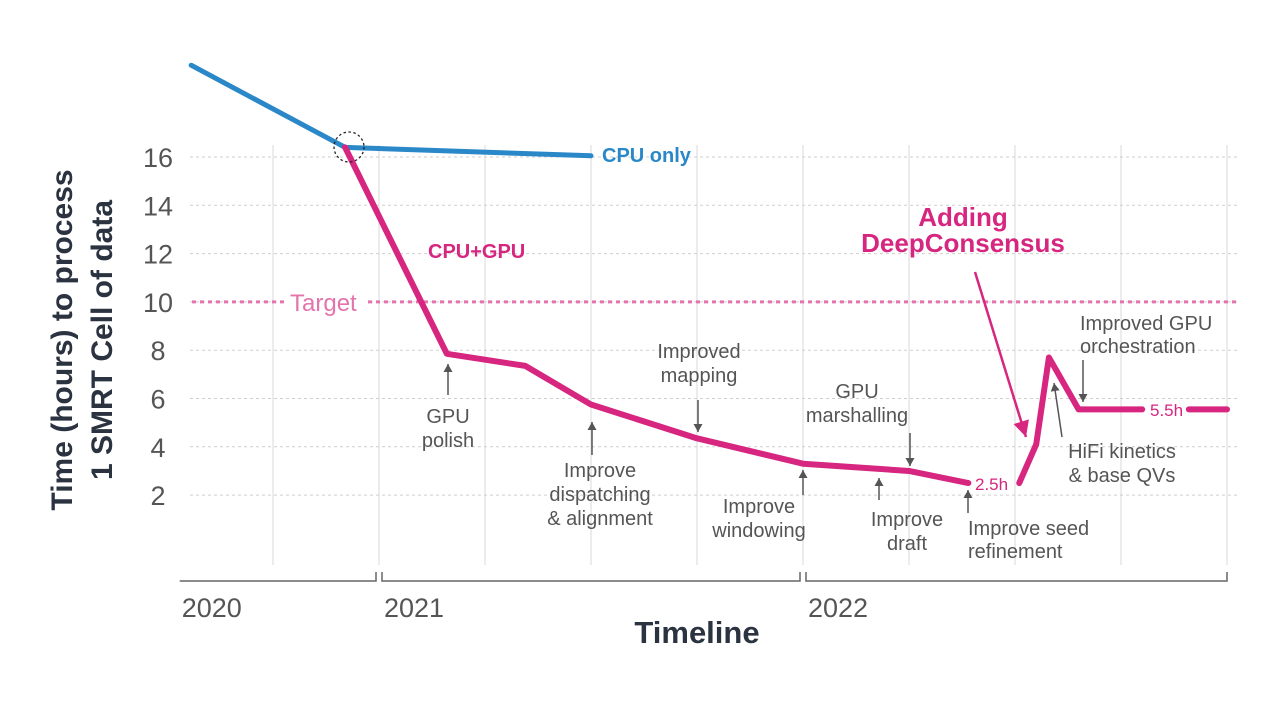 The width and height of the screenshot is (1280, 725). Describe the element at coordinates (647, 156) in the screenshot. I see `series-label-cpu-only: CPU only` at that location.